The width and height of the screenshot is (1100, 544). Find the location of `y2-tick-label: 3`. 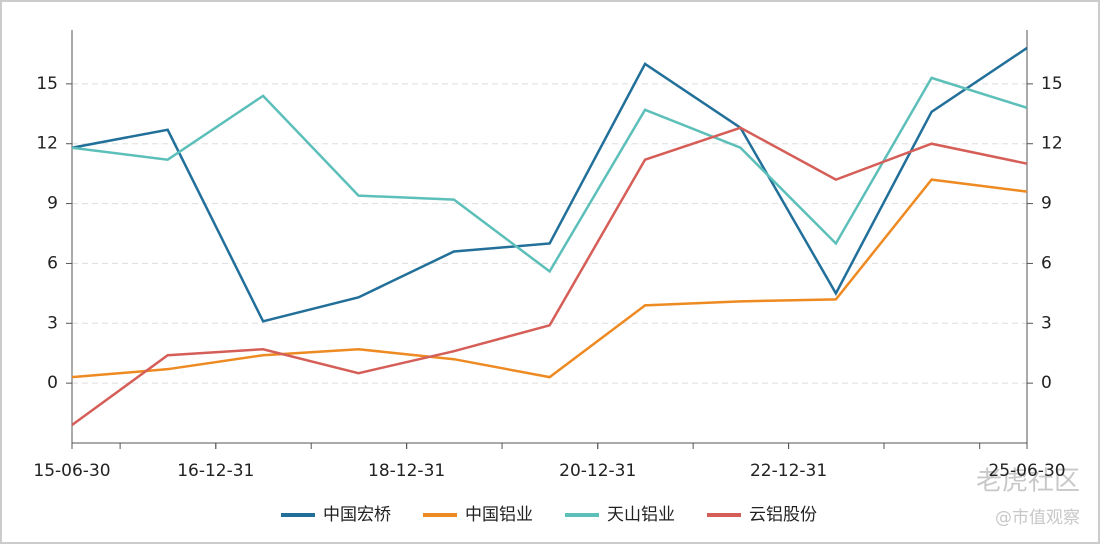

y2-tick-label: 3 is located at coordinates (1046, 323).